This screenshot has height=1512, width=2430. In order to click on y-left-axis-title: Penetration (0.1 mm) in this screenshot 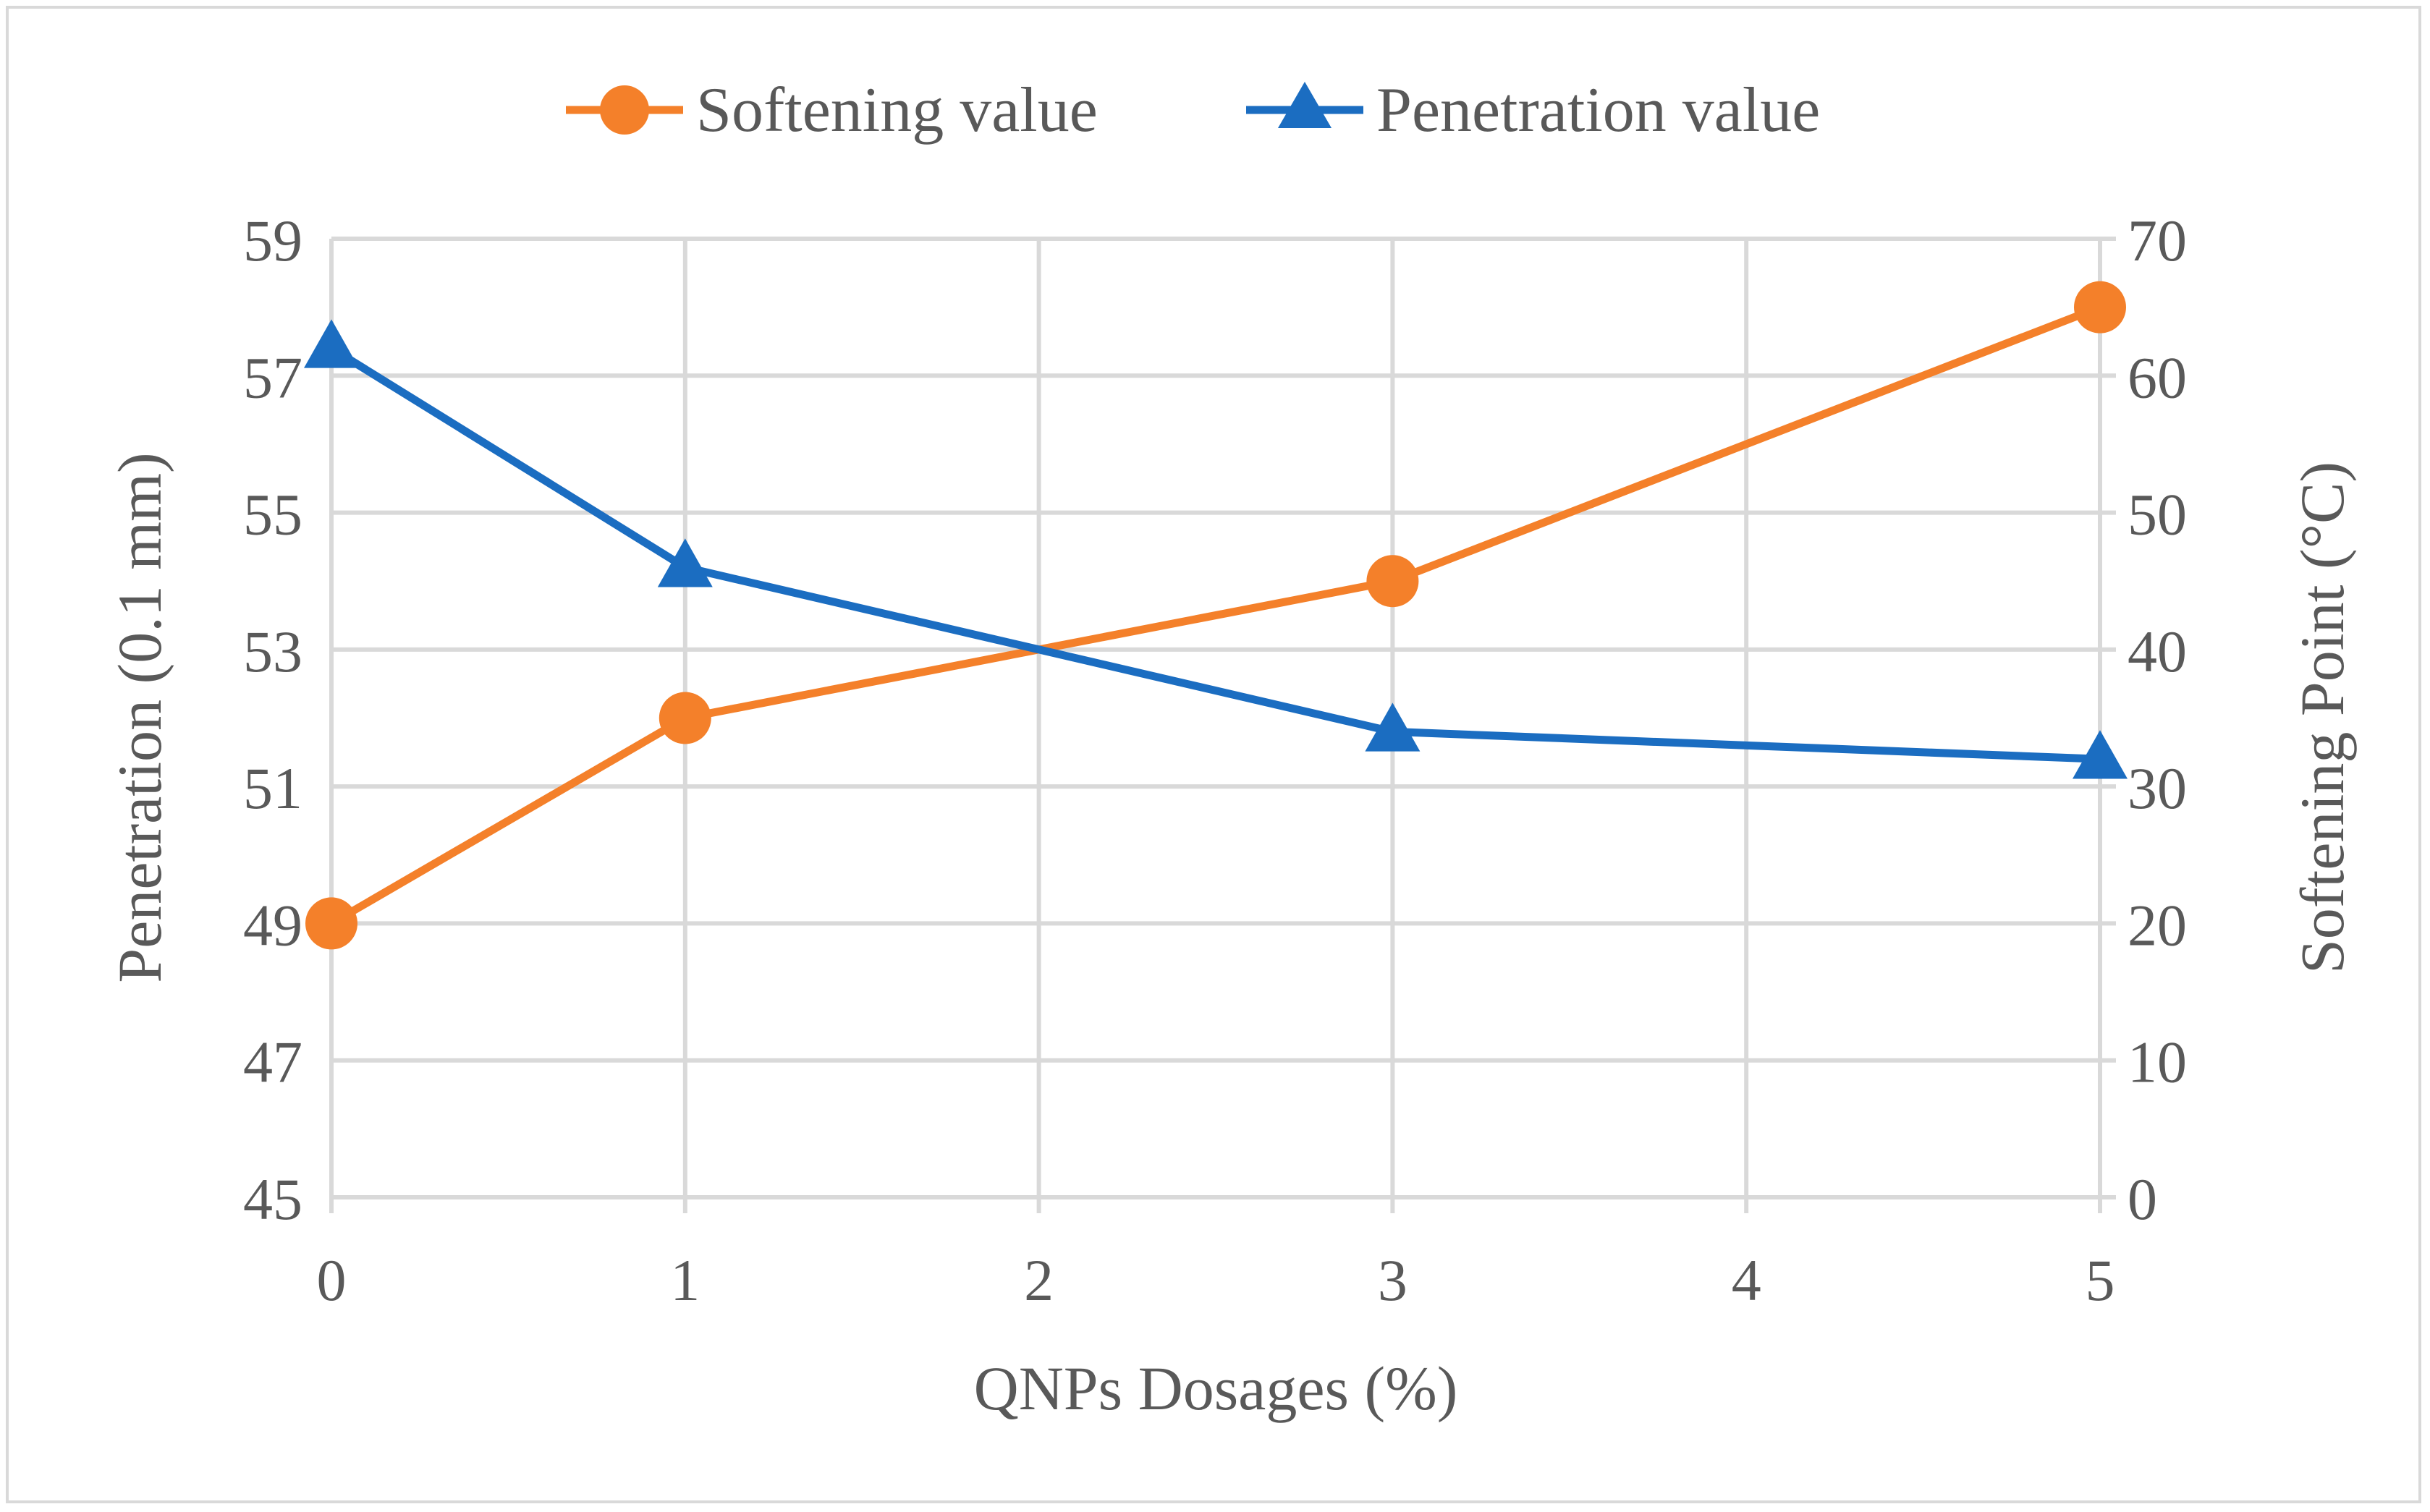, I will do `click(139, 717)`.